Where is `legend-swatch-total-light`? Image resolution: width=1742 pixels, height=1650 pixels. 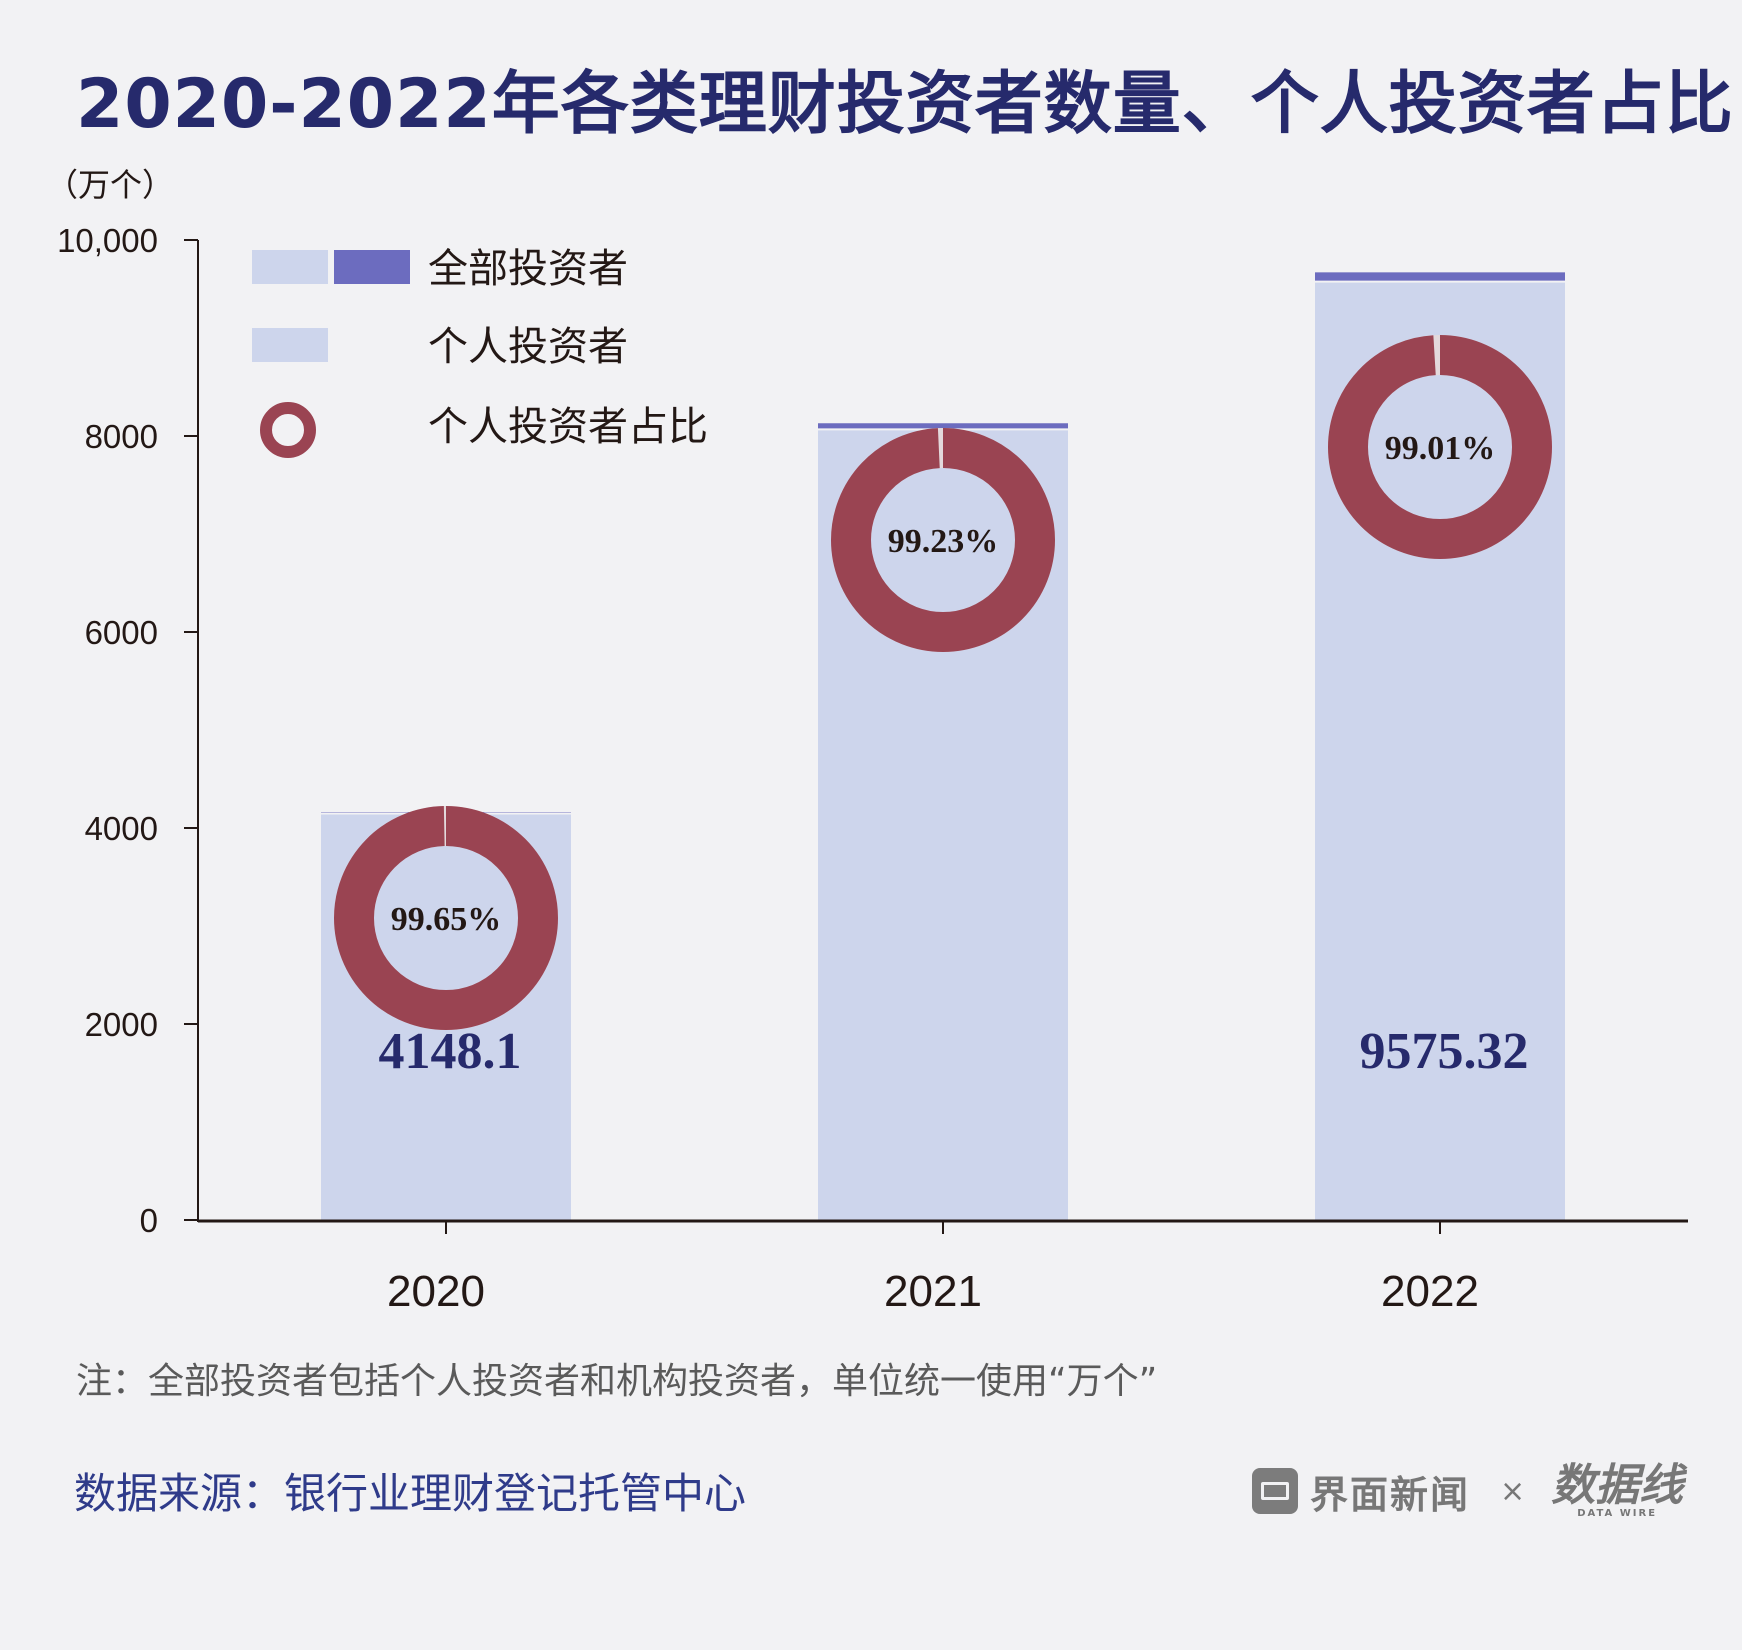
legend-swatch-total-light is located at coordinates (290, 267).